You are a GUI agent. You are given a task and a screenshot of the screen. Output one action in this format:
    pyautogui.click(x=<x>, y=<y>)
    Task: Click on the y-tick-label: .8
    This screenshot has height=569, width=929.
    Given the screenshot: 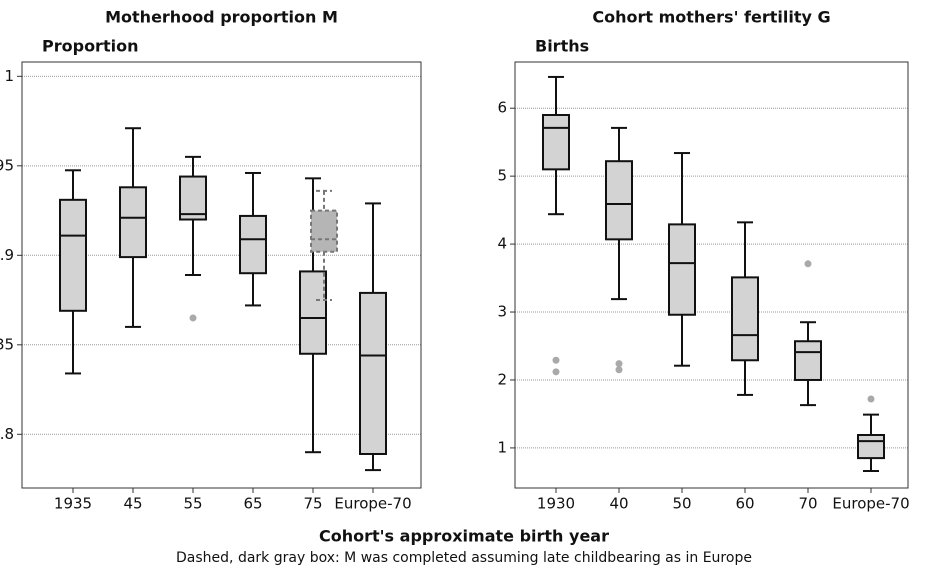 What is the action you would take?
    pyautogui.click(x=7, y=434)
    